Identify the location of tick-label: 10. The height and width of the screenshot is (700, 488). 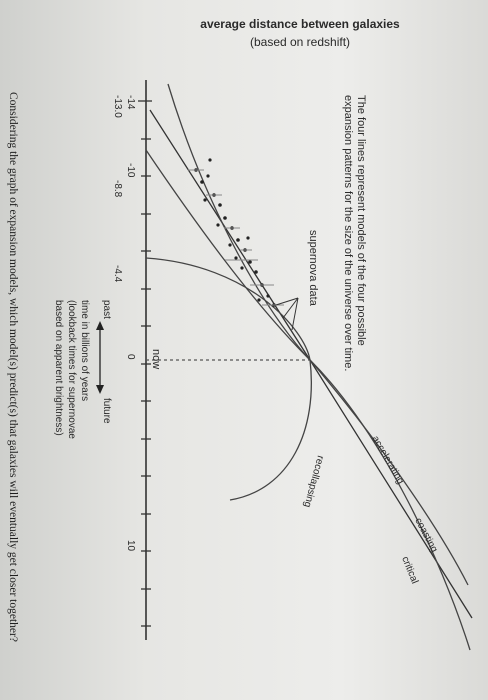
(130, 546).